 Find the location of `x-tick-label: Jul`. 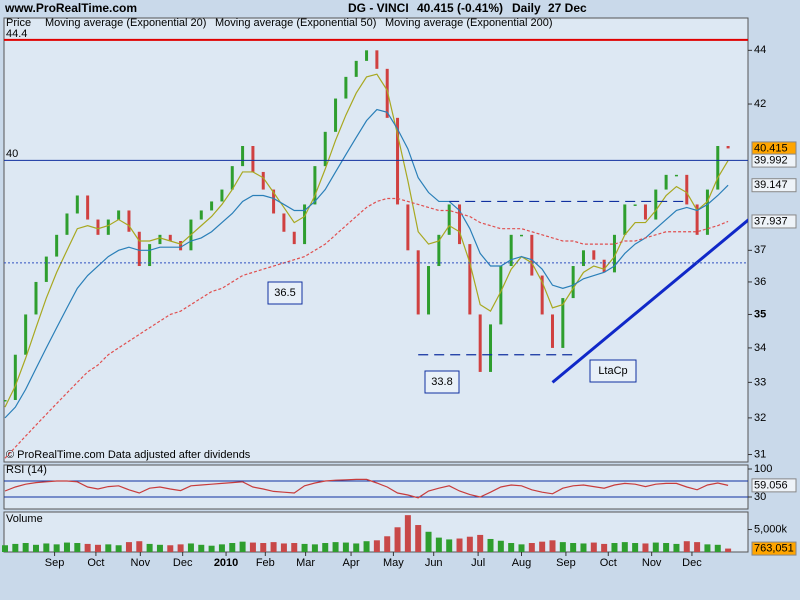

x-tick-label: Jul is located at coordinates (478, 563).